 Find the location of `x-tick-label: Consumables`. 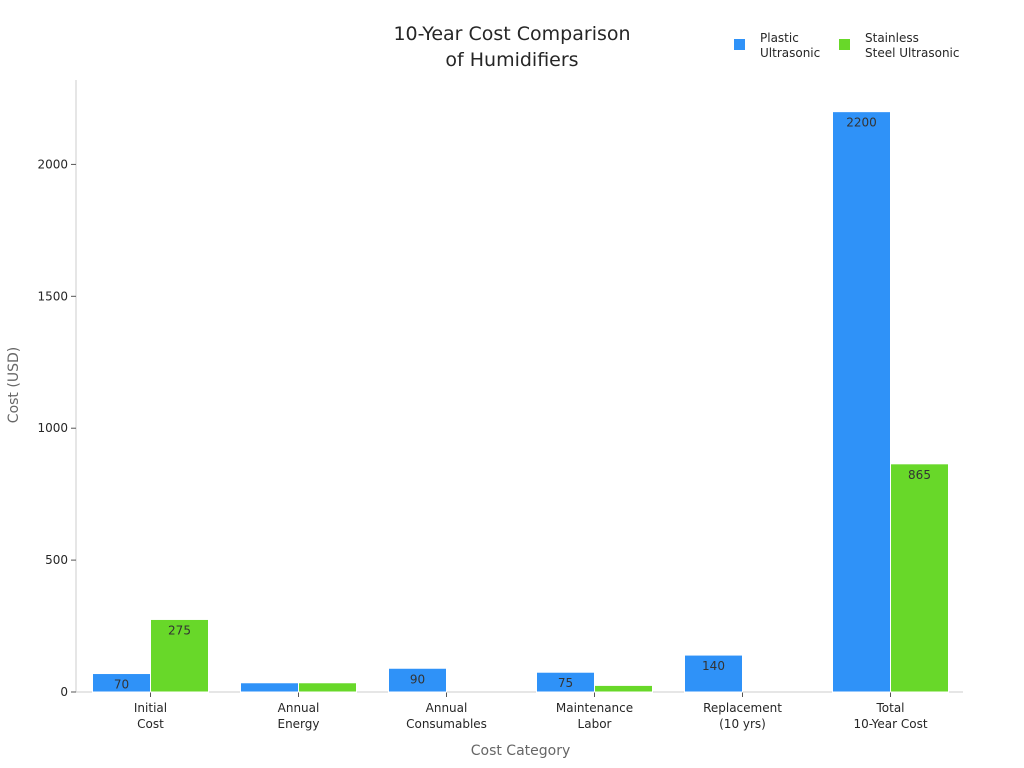

x-tick-label: Consumables is located at coordinates (446, 724).